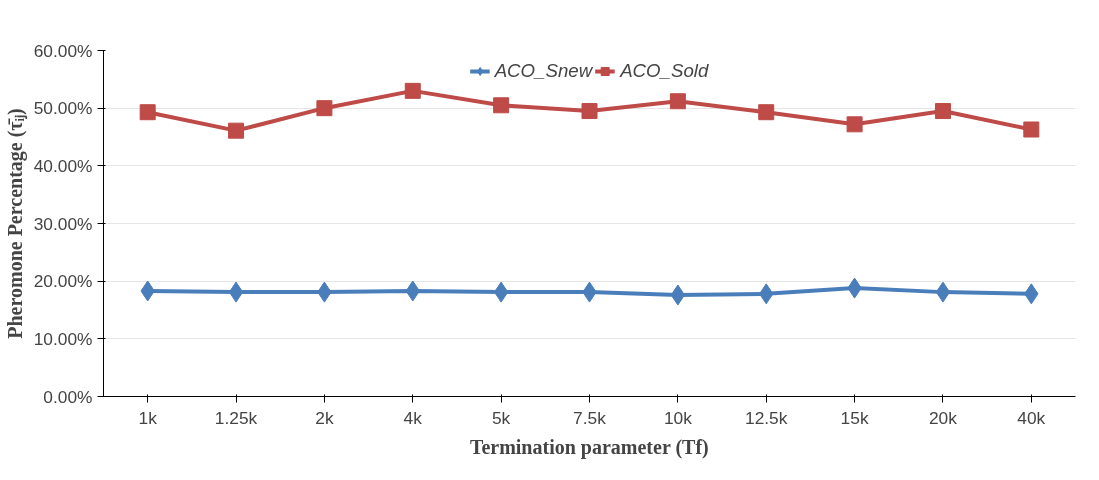 Image resolution: width=1099 pixels, height=480 pixels. I want to click on x-tick-label: 12.5k, so click(766, 417).